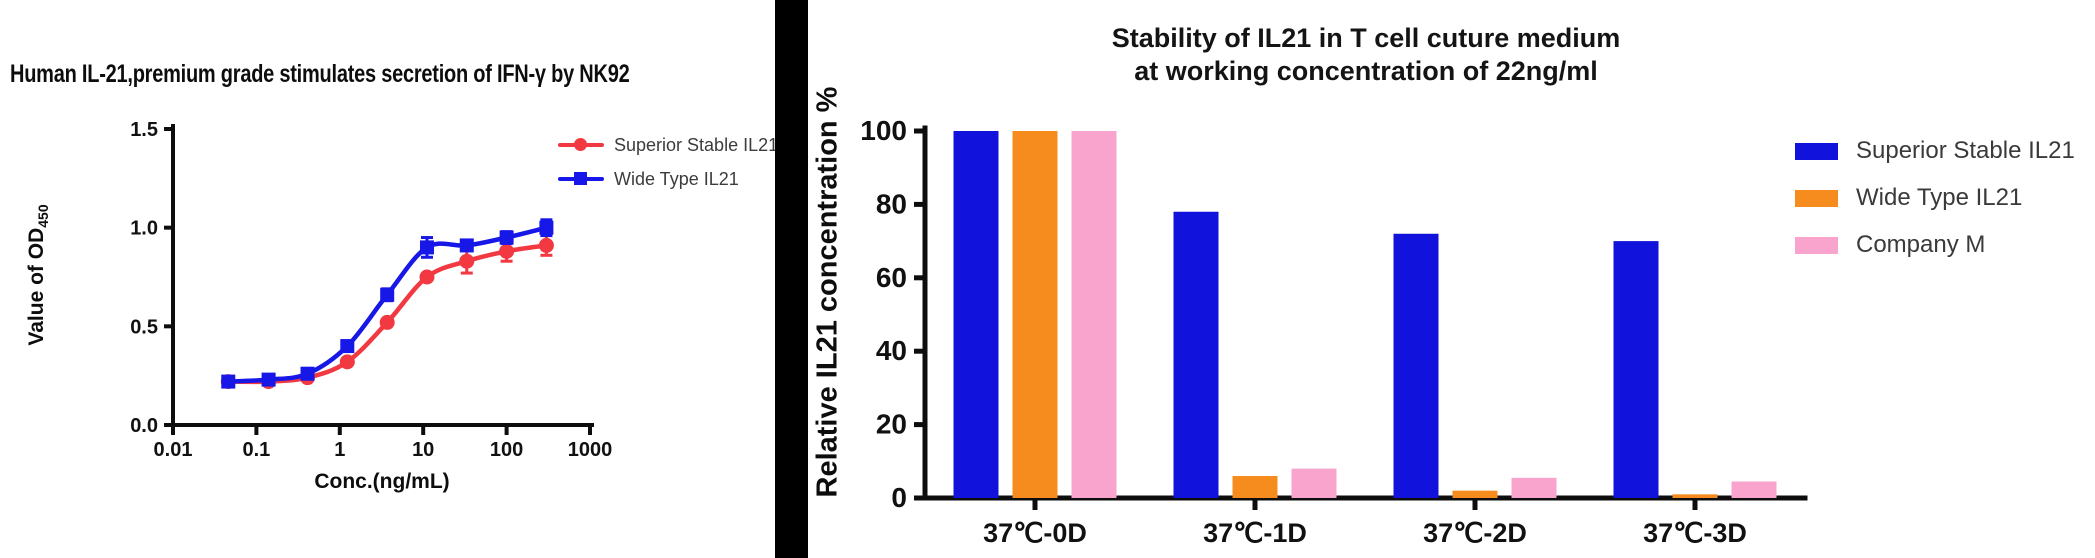 The width and height of the screenshot is (2095, 558). Describe the element at coordinates (827, 292) in the screenshot. I see `bar-chart-y-axis-label: Relative IL21 concentration %` at that location.